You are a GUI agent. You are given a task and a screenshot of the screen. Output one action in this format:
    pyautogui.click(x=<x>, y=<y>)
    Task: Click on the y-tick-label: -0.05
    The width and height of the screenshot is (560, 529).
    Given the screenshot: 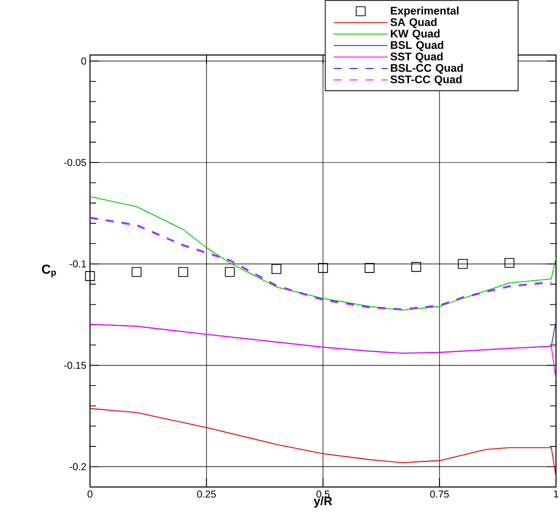 What is the action you would take?
    pyautogui.click(x=75, y=162)
    